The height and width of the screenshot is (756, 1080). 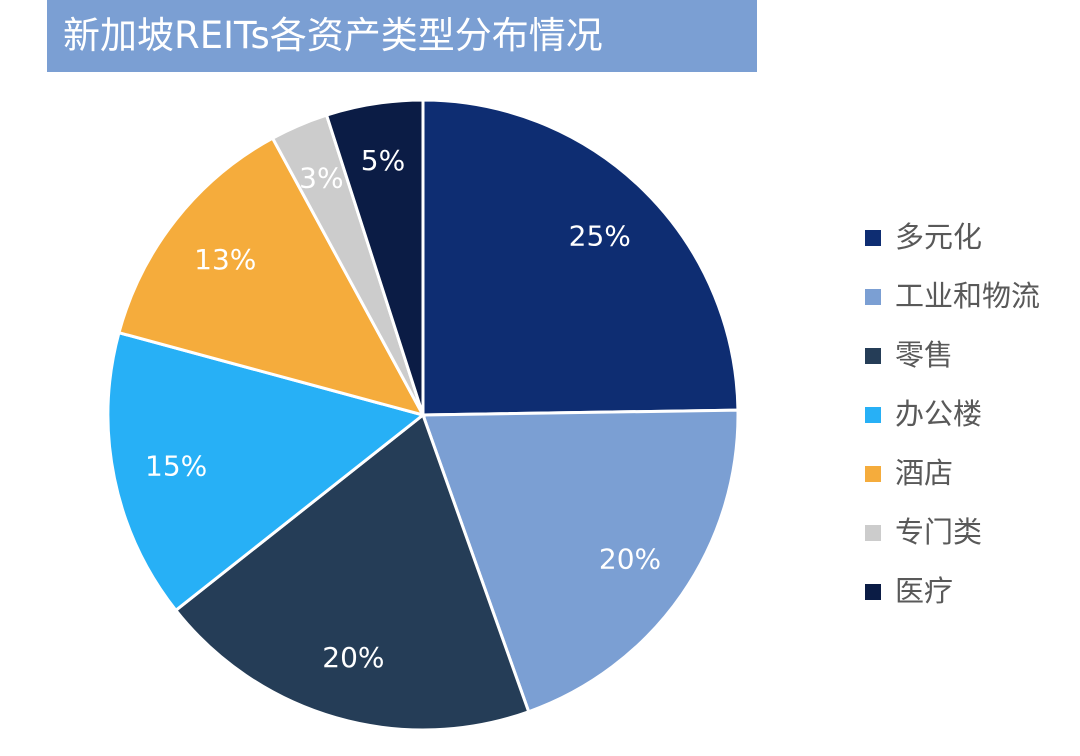 I want to click on legend-item: 多元化, so click(x=952, y=251).